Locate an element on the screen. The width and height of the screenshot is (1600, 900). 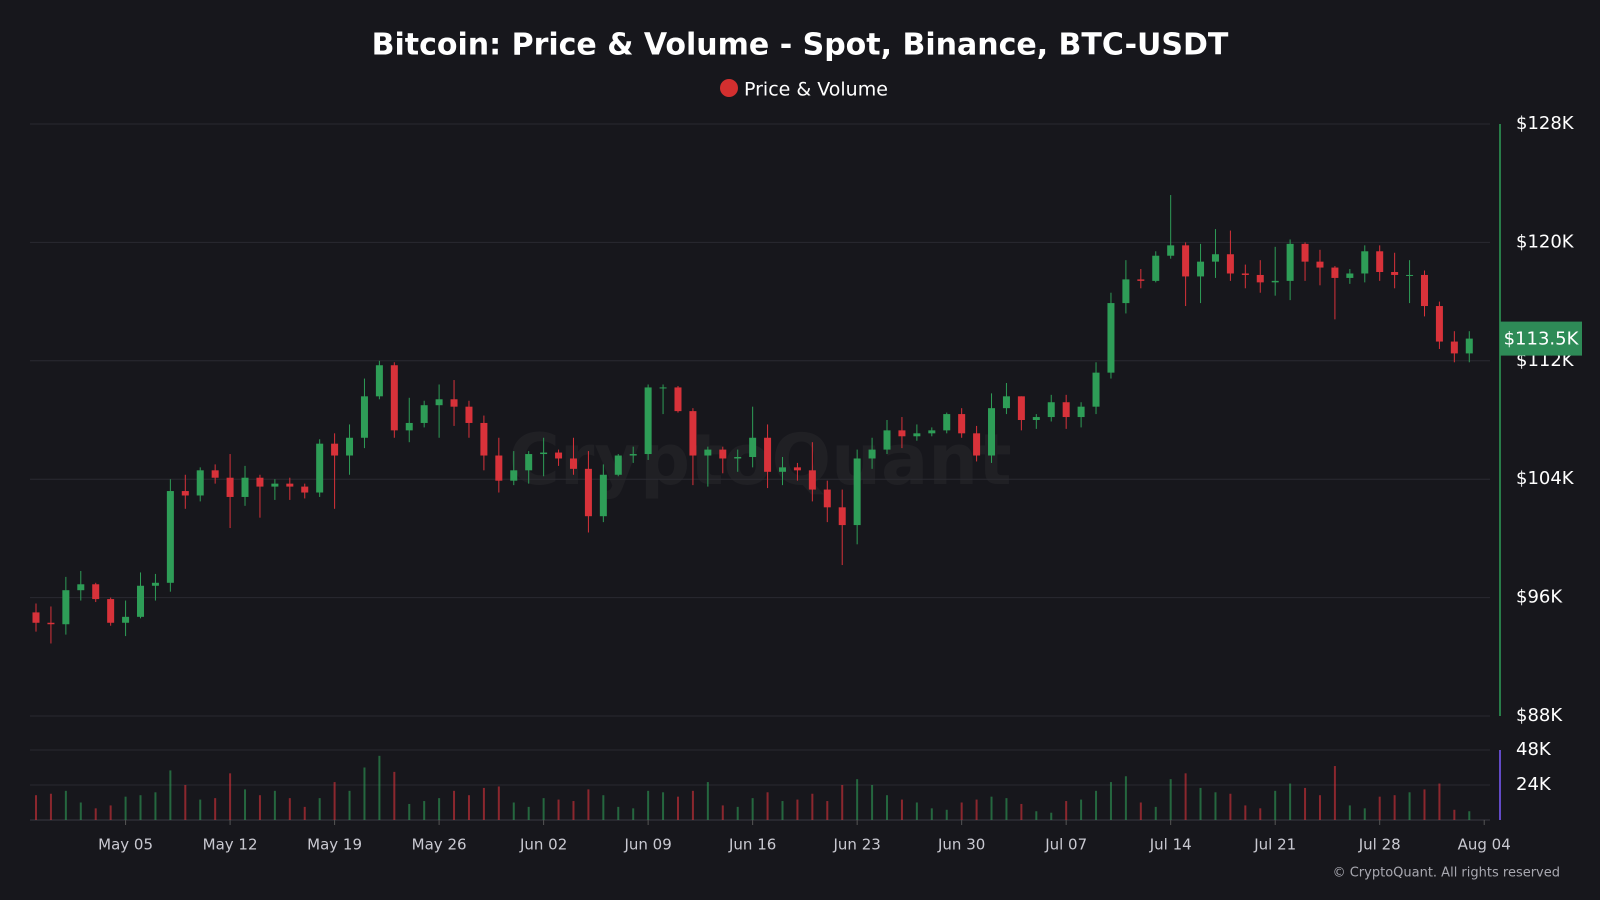
x-tick-label: Jun 02 is located at coordinates (543, 845).